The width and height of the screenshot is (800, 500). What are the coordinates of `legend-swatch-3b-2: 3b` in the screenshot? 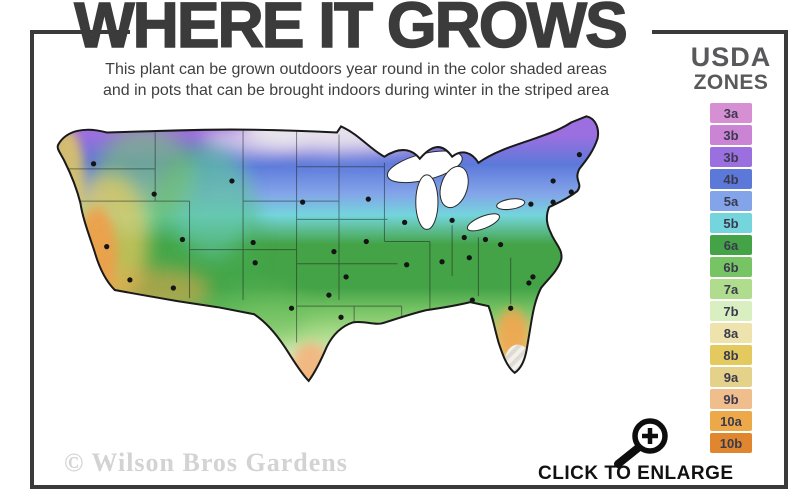 It's located at (731, 157).